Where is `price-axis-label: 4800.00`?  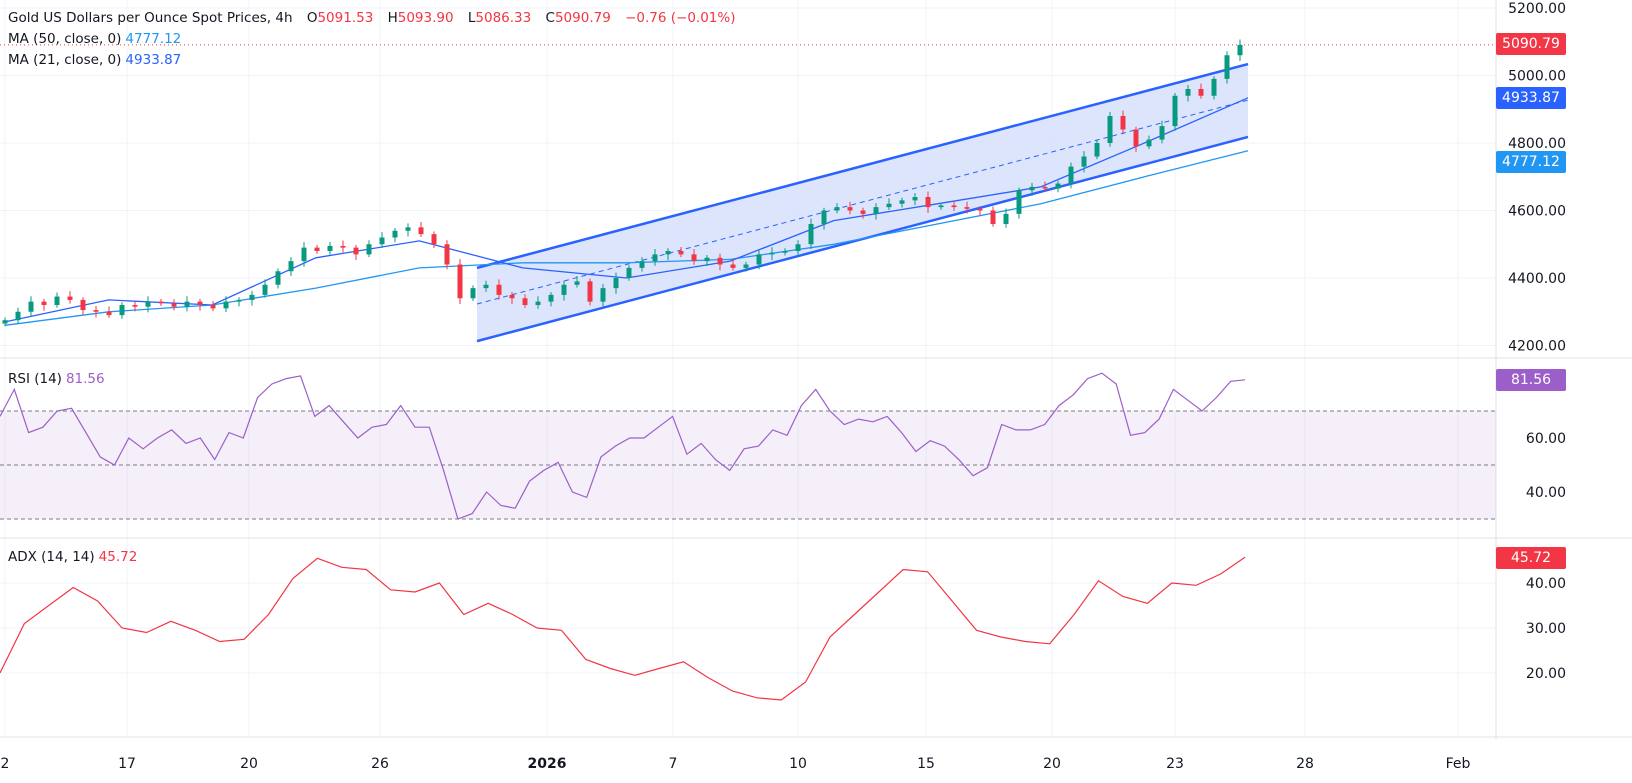
price-axis-label: 4800.00 is located at coordinates (1537, 144).